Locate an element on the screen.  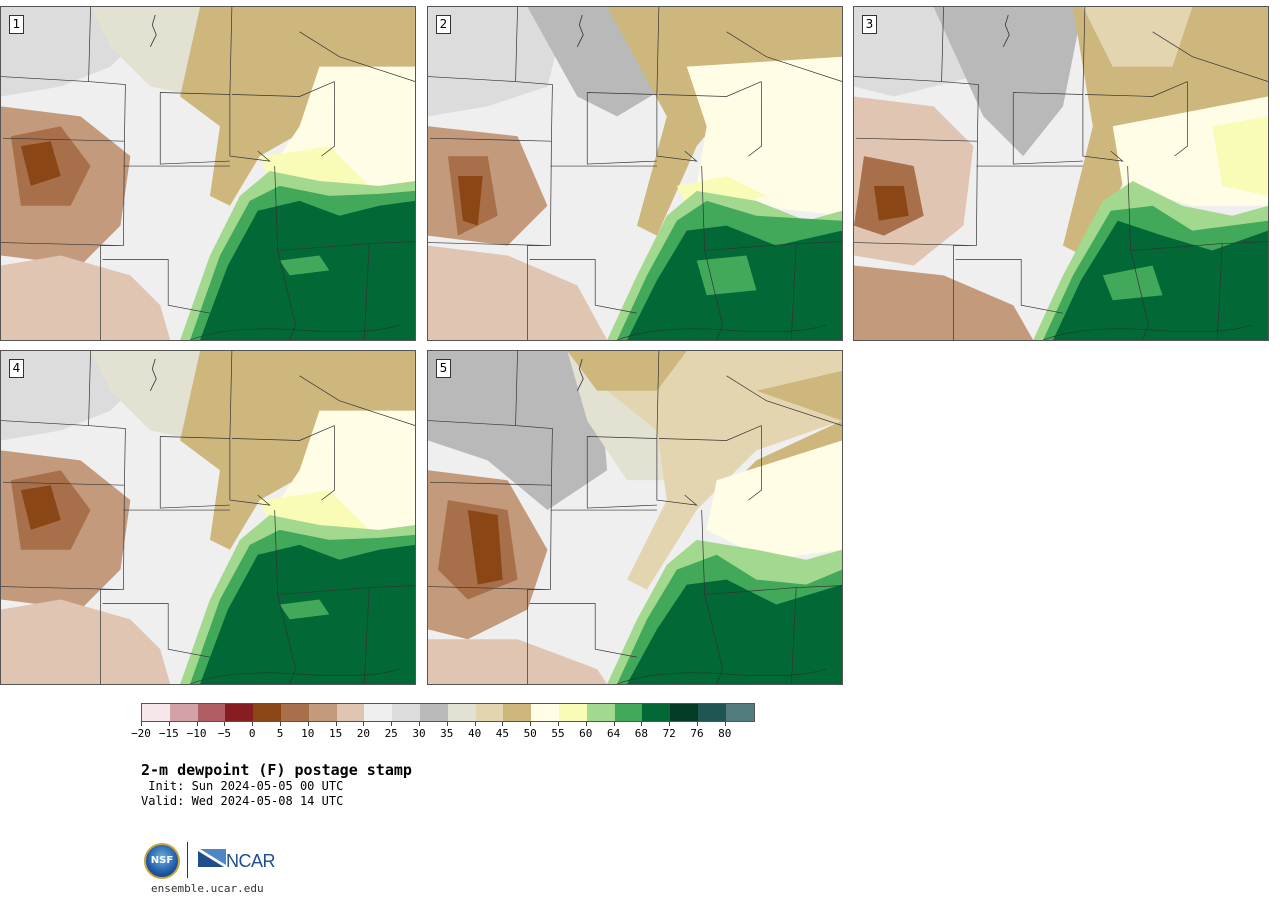
colorbar-tick-label: 25 is located at coordinates (391, 733).